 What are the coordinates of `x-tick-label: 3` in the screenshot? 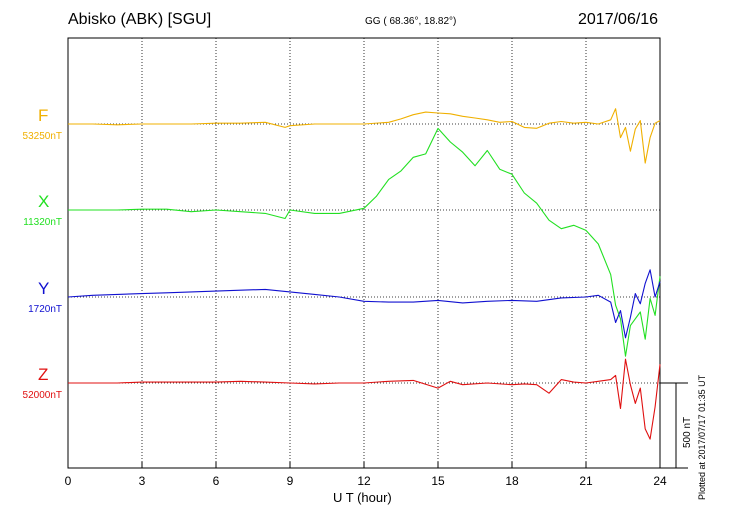 It's located at (142, 481).